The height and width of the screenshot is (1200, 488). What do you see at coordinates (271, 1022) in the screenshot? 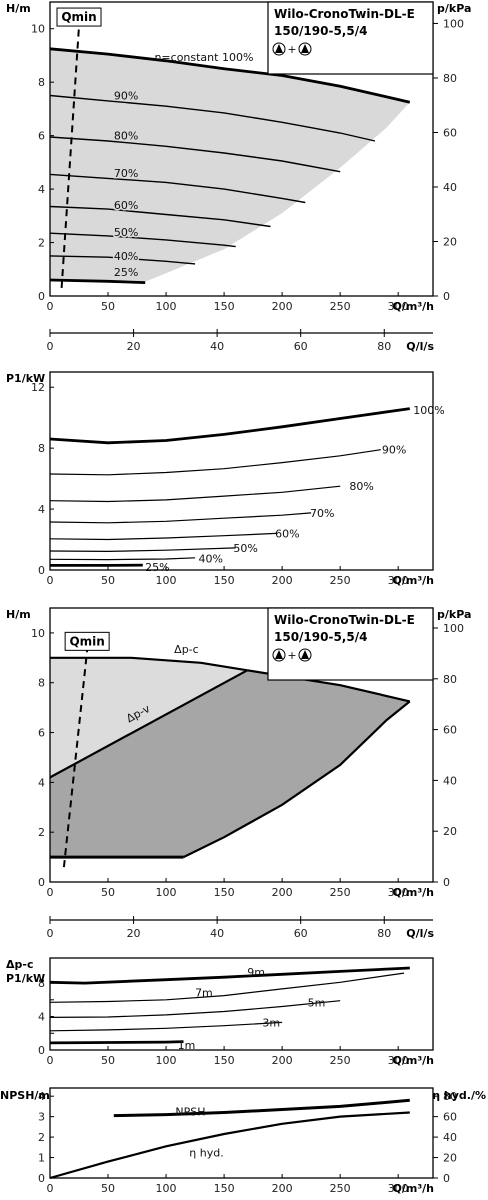
I see `series-label: 3m` at bounding box center [271, 1022].